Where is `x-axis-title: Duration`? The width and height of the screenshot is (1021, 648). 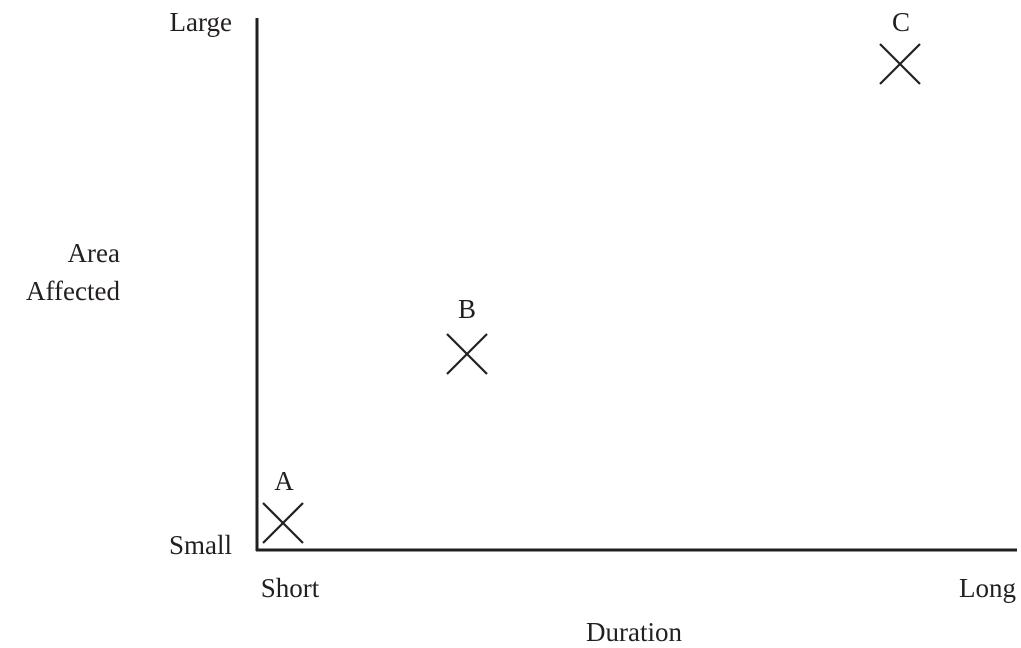 x-axis-title: Duration is located at coordinates (634, 632).